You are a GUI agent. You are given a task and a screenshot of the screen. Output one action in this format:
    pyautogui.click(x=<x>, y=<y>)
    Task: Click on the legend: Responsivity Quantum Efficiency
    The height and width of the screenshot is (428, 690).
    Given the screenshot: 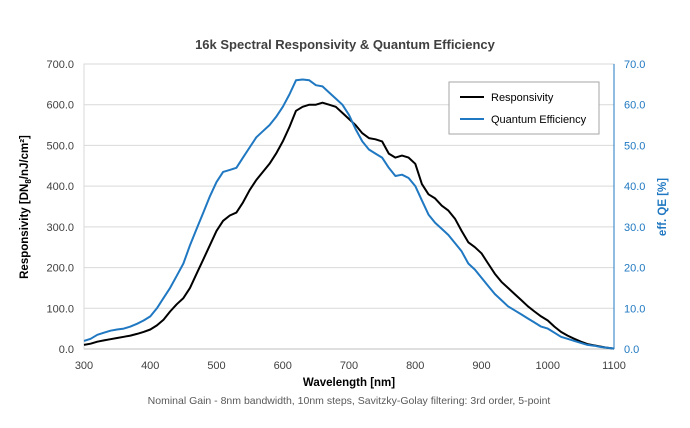 What is the action you would take?
    pyautogui.click(x=524, y=108)
    